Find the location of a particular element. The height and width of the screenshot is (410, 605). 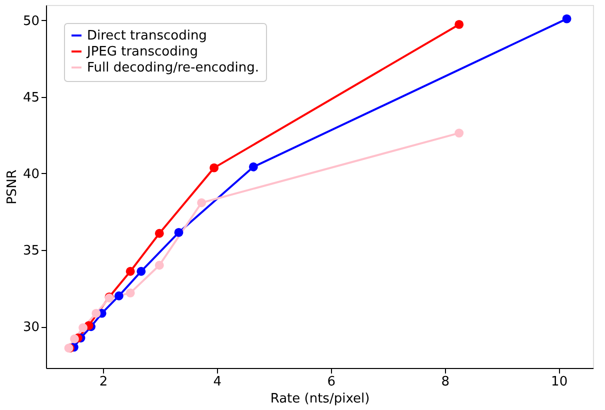

x-tick-label: 8 is located at coordinates (445, 382).